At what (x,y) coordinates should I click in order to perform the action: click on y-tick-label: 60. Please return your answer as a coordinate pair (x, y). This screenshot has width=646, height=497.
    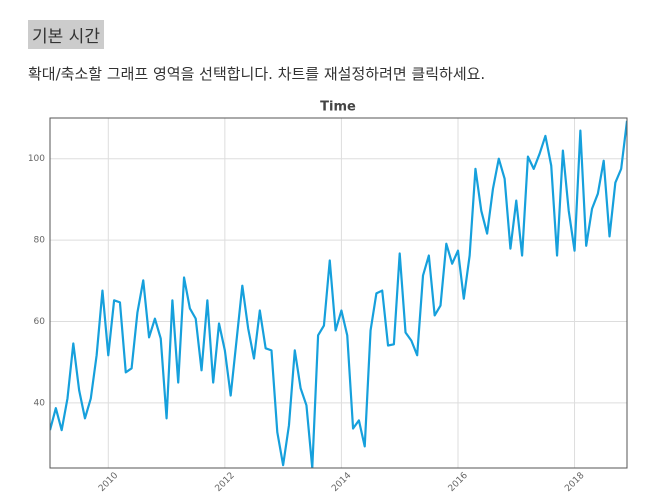
    Looking at the image, I should click on (40, 322).